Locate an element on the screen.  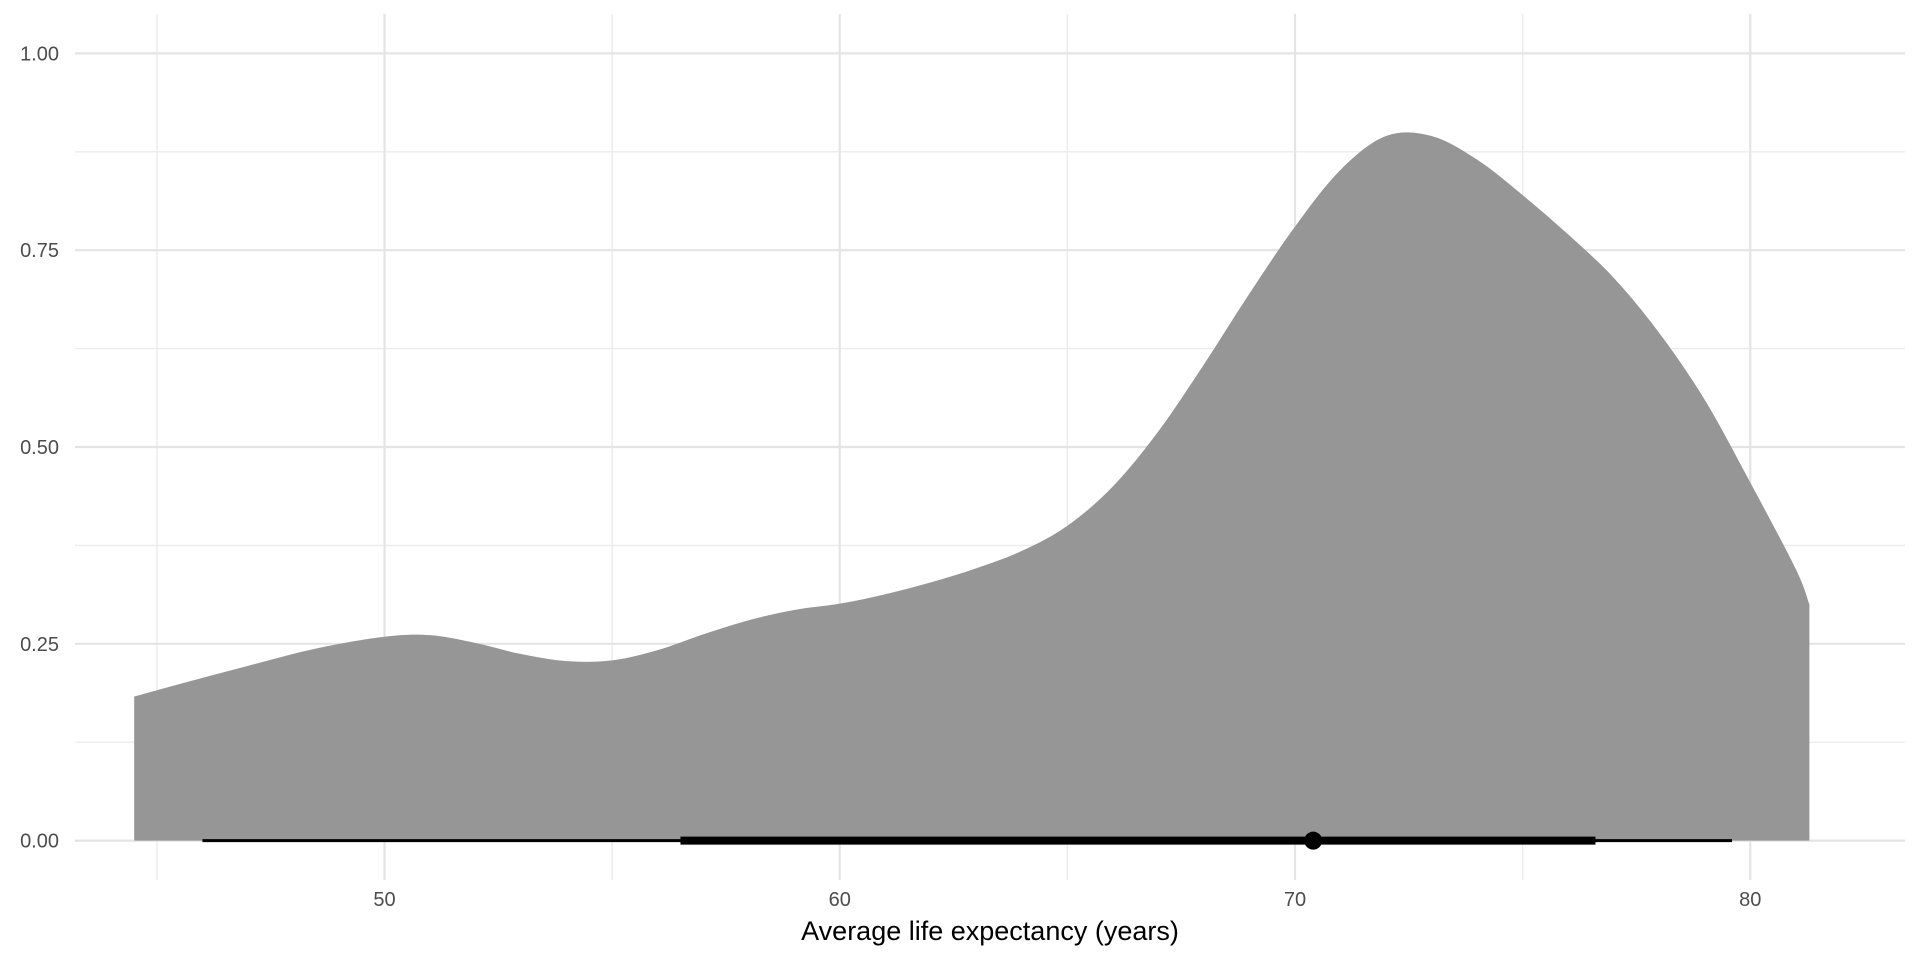
x-axis-title: Average life expectancy (years) is located at coordinates (990, 931).